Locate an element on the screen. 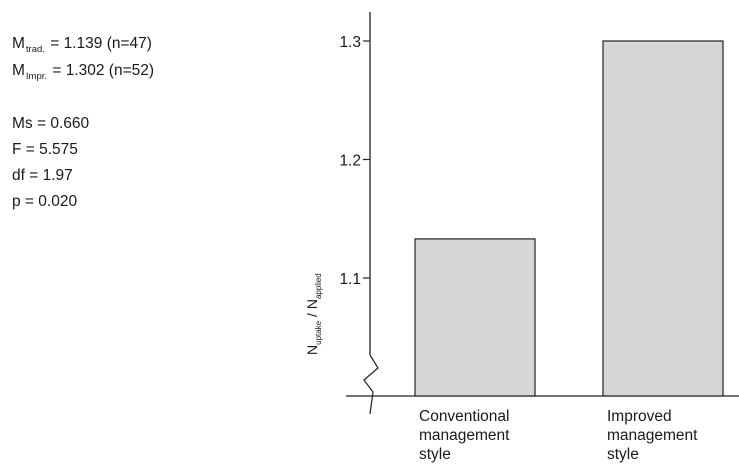 This screenshot has height=470, width=739. p-value: p = 0.020 is located at coordinates (45, 201).